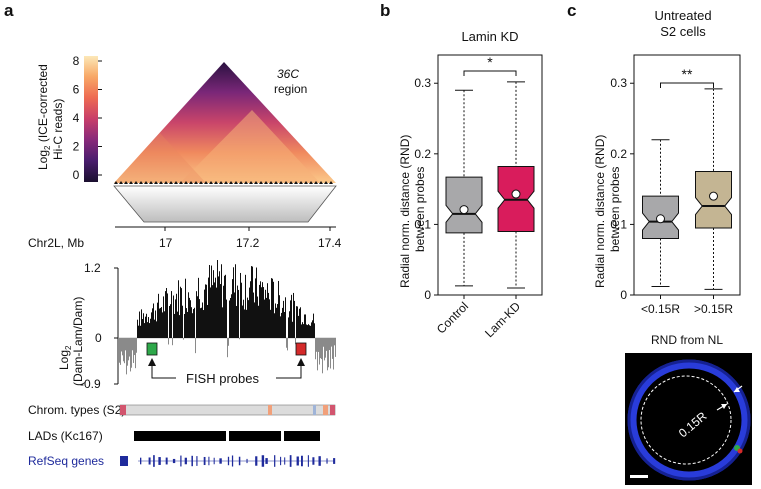 This screenshot has height=489, width=761. What do you see at coordinates (180, 436) in the screenshot?
I see `lad-block` at bounding box center [180, 436].